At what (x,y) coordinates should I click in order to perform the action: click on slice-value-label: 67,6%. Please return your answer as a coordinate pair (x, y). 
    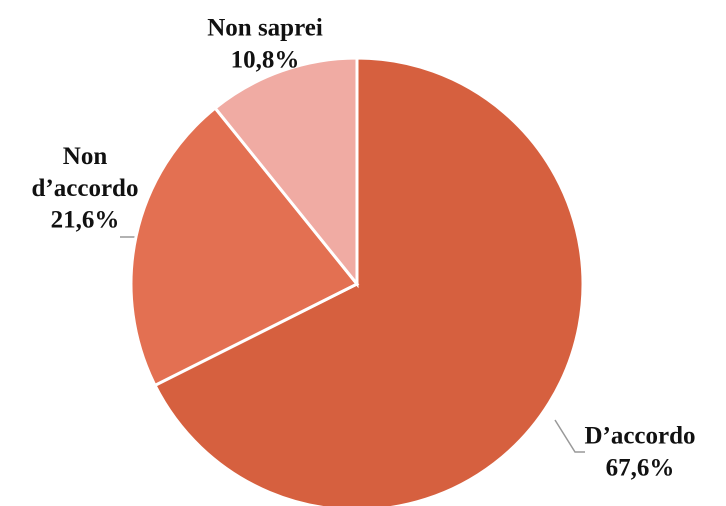
    Looking at the image, I should click on (640, 468).